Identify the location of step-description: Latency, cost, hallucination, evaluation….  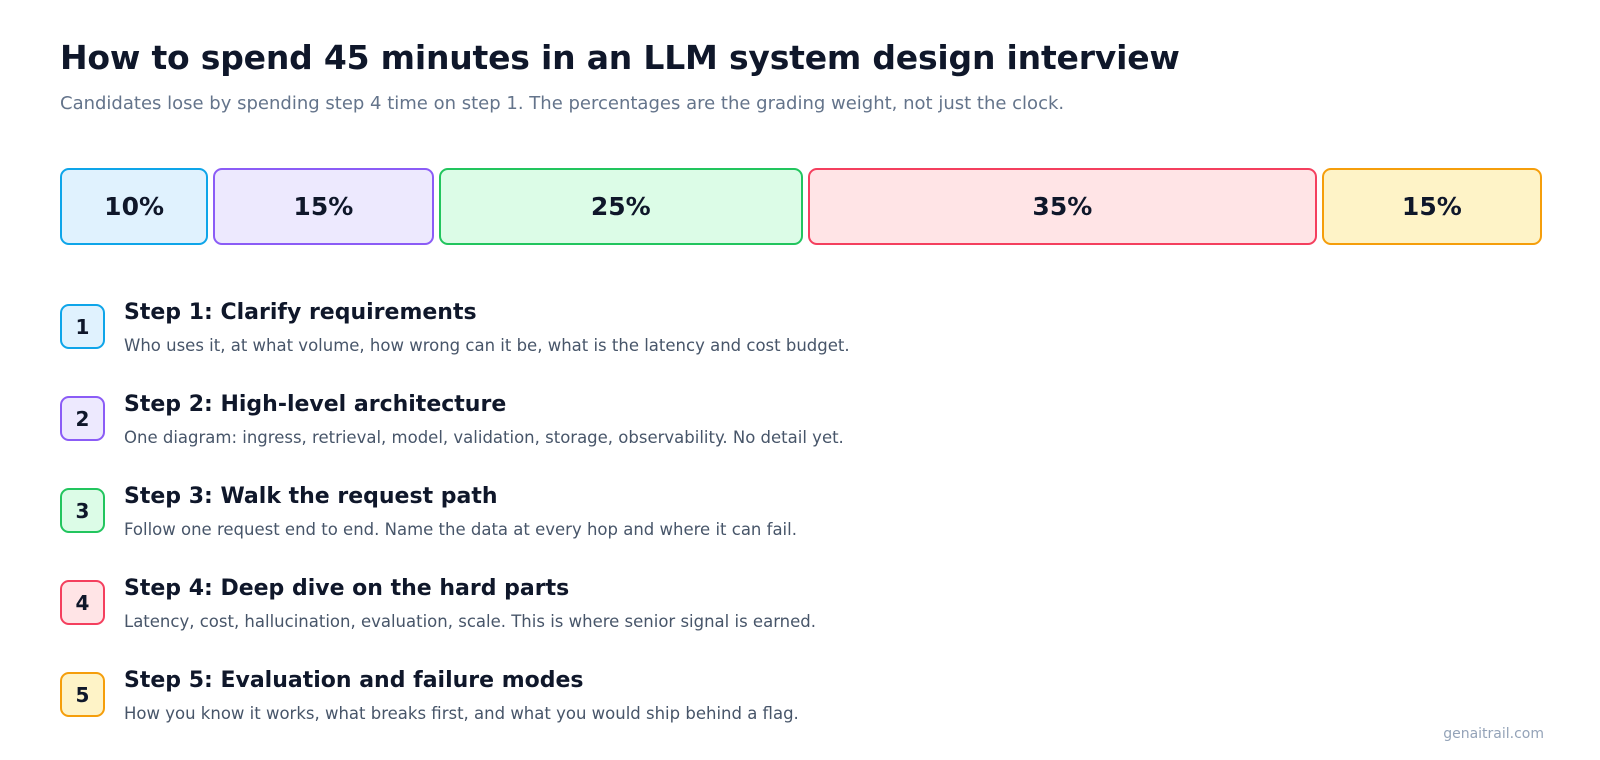
(470, 621).